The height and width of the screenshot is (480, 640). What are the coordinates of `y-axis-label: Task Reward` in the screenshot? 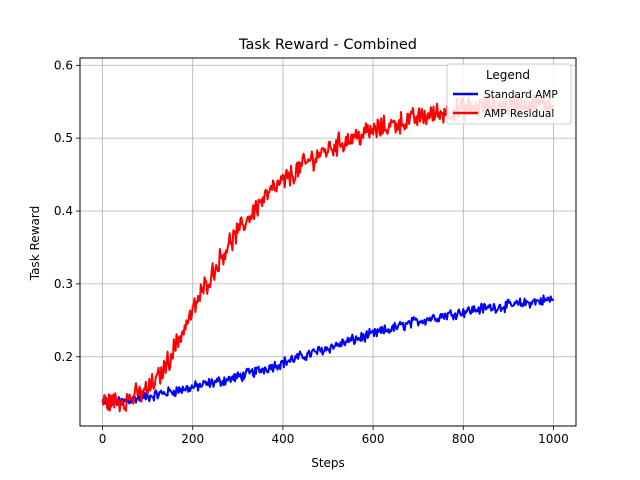 It's located at (35, 243).